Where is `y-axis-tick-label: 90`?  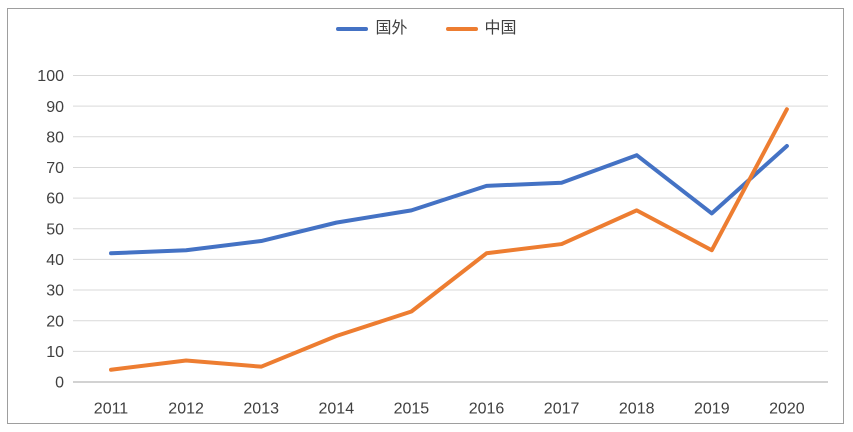
y-axis-tick-label: 90 is located at coordinates (55, 107).